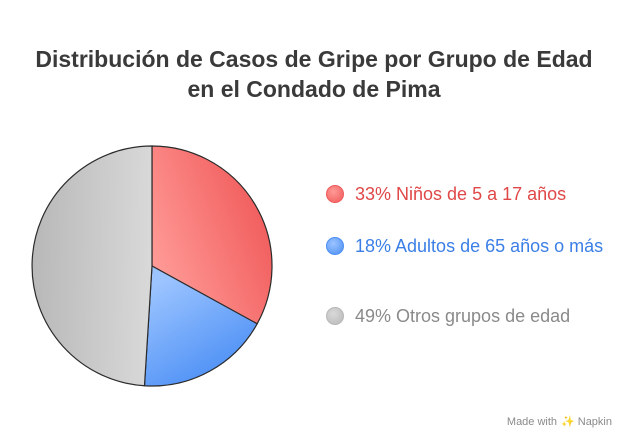 Image resolution: width=628 pixels, height=444 pixels. What do you see at coordinates (461, 194) in the screenshot?
I see `legend-label-children: 33% Niños de 5 a 17 años` at bounding box center [461, 194].